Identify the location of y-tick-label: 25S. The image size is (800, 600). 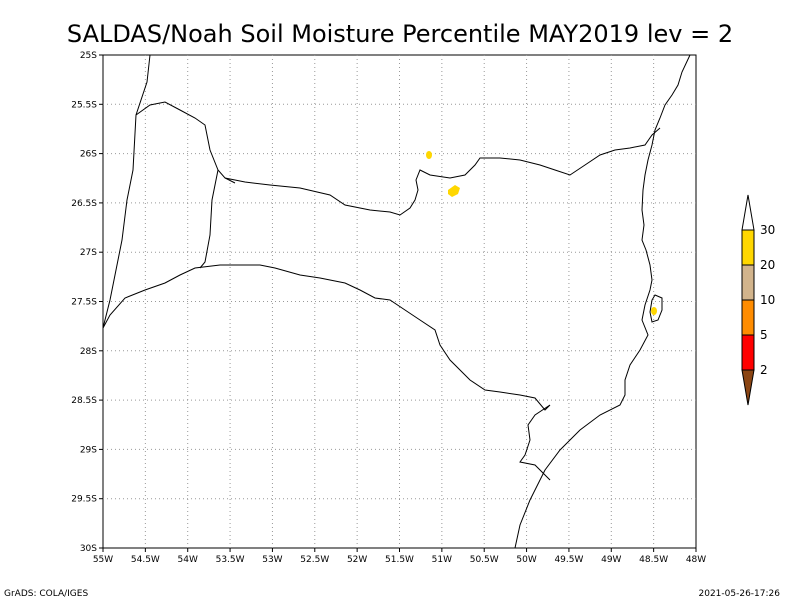
(88, 56).